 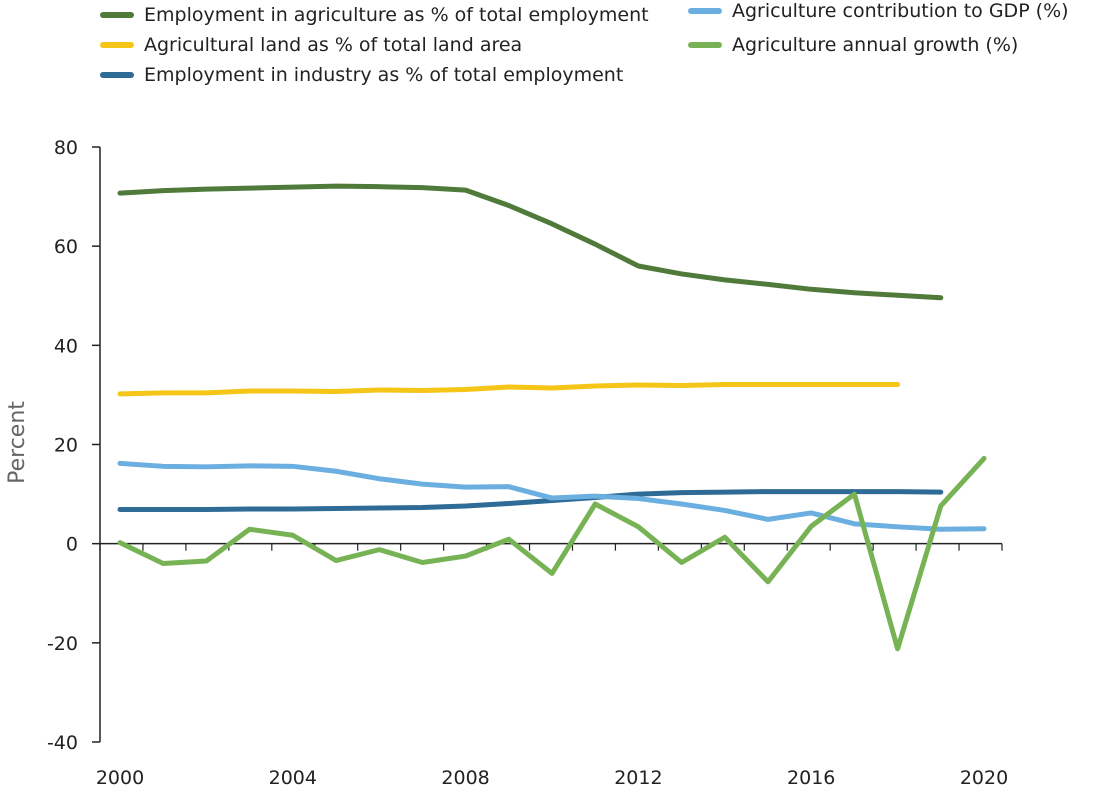 I want to click on legend-item-agriculture-growth: Agriculture annual growth (%), so click(x=853, y=45).